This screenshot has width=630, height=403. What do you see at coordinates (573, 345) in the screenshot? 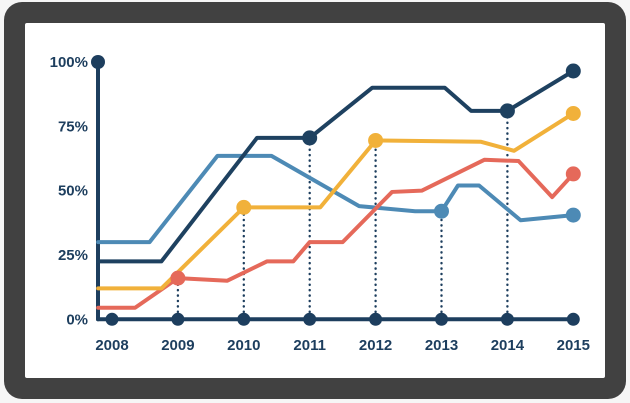
I see `x-tick-label-2015: 2015` at bounding box center [573, 345].